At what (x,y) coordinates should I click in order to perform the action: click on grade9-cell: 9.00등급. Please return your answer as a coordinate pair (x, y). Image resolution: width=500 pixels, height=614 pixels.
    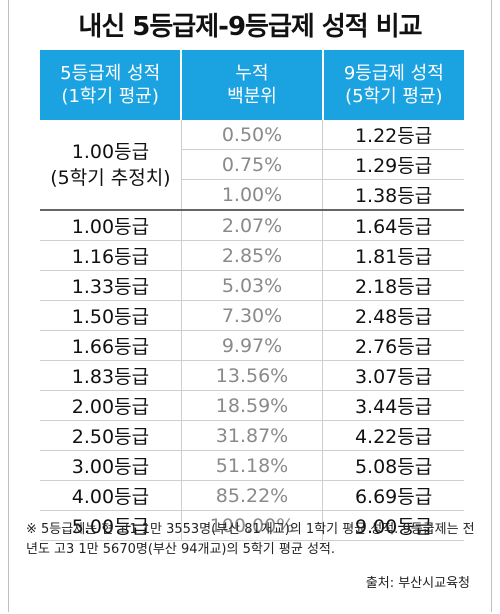
    Looking at the image, I should click on (393, 525).